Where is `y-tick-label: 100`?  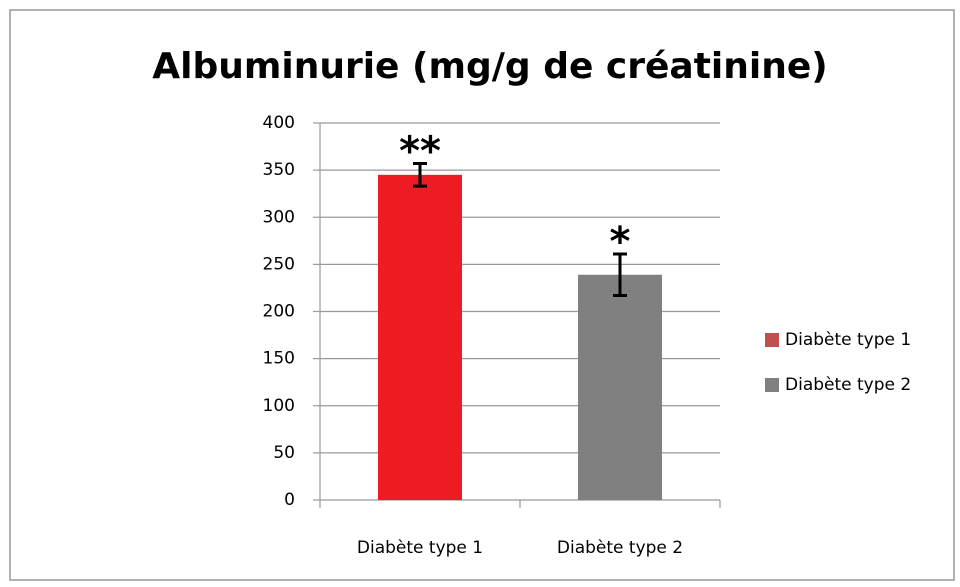 y-tick-label: 100 is located at coordinates (279, 406).